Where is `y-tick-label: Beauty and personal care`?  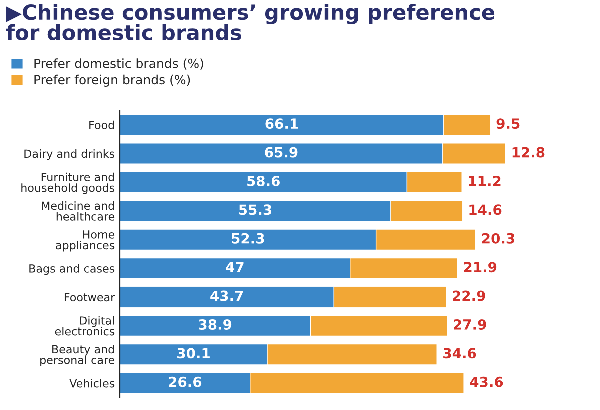
y-tick-label: Beauty and personal care is located at coordinates (77, 356).